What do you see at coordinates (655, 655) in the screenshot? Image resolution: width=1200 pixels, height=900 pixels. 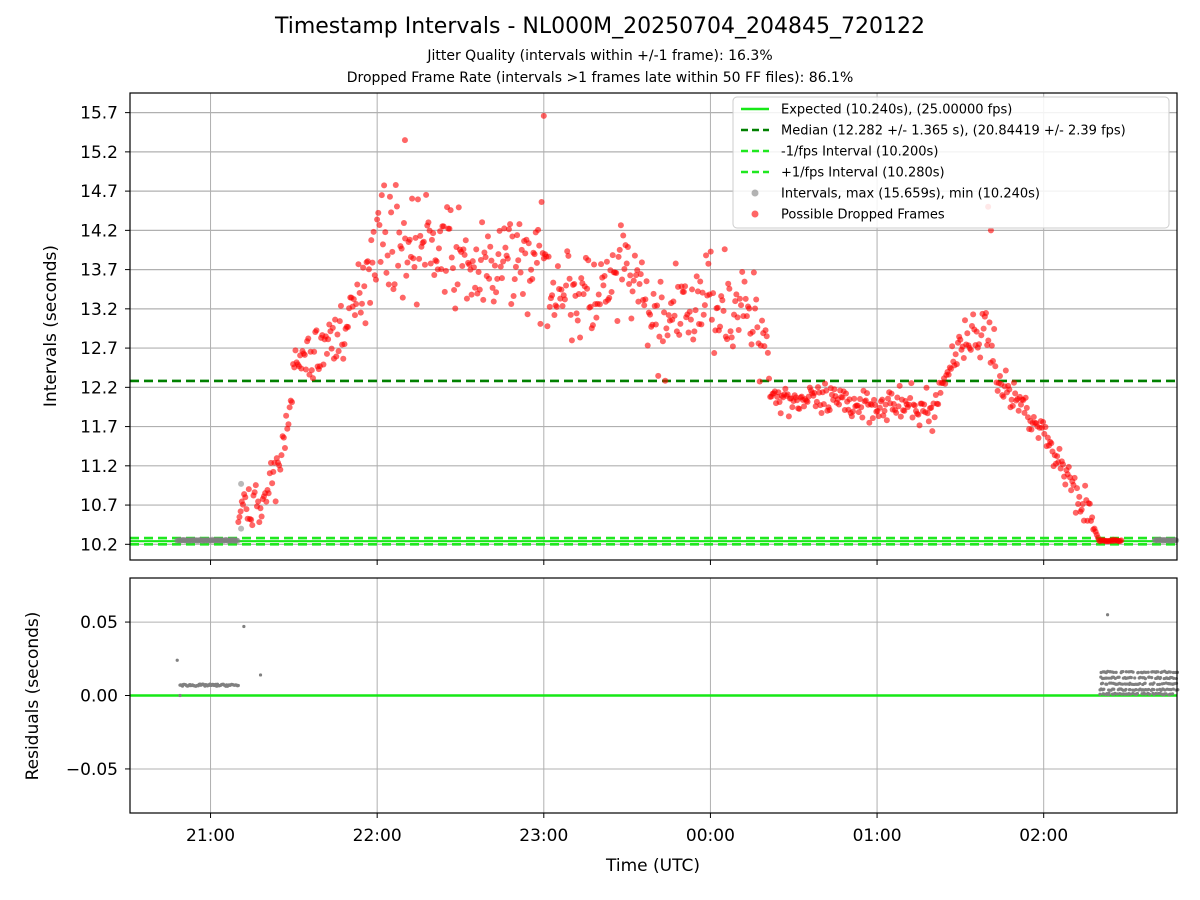 I see `bottom-panel-points` at bounding box center [655, 655].